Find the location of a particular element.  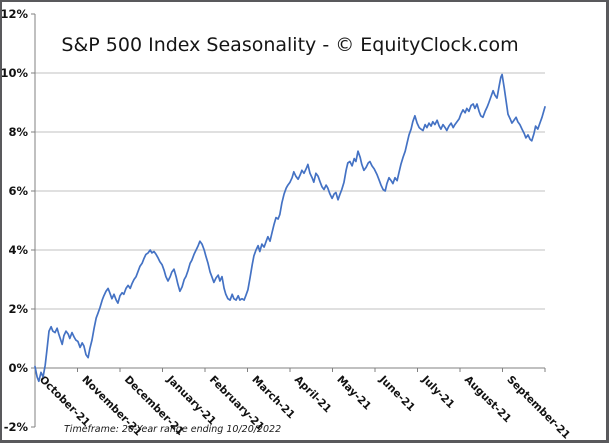

x-axis-label: April-21 is located at coordinates (313, 395).